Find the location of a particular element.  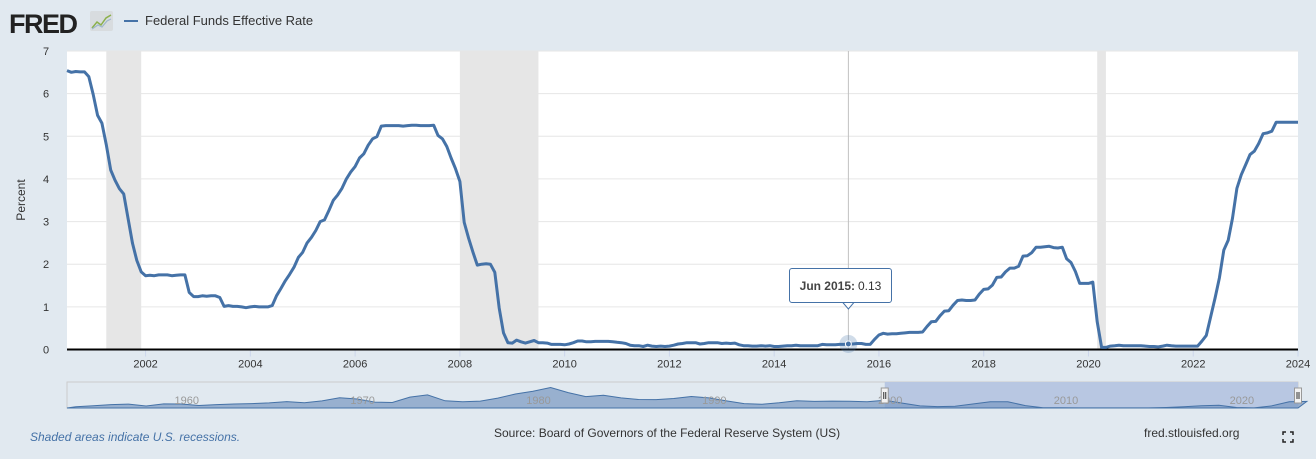

x-tick-label: 2004 is located at coordinates (250, 365).